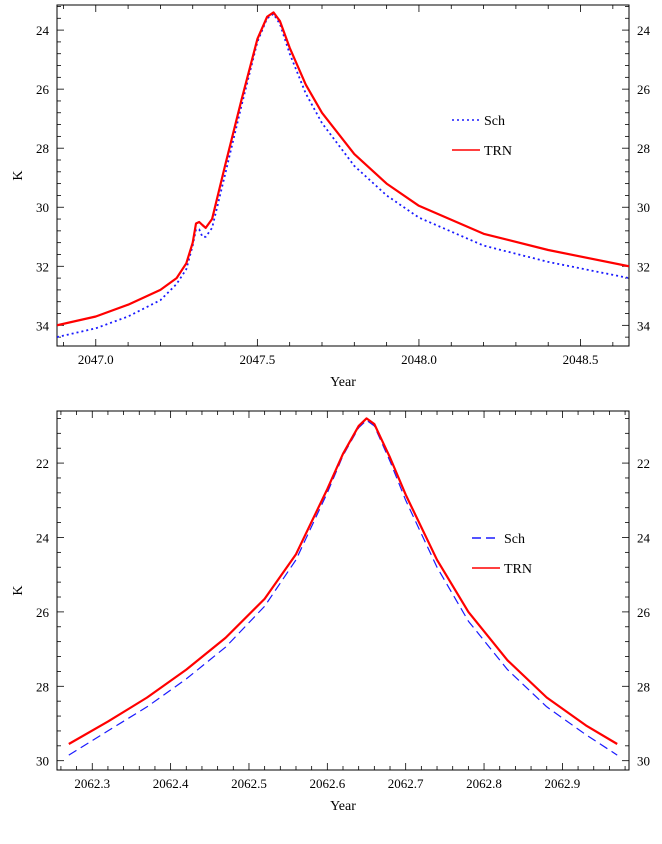 The height and width of the screenshot is (844, 662). What do you see at coordinates (563, 783) in the screenshot?
I see `x-tick-label: 2062.9` at bounding box center [563, 783].